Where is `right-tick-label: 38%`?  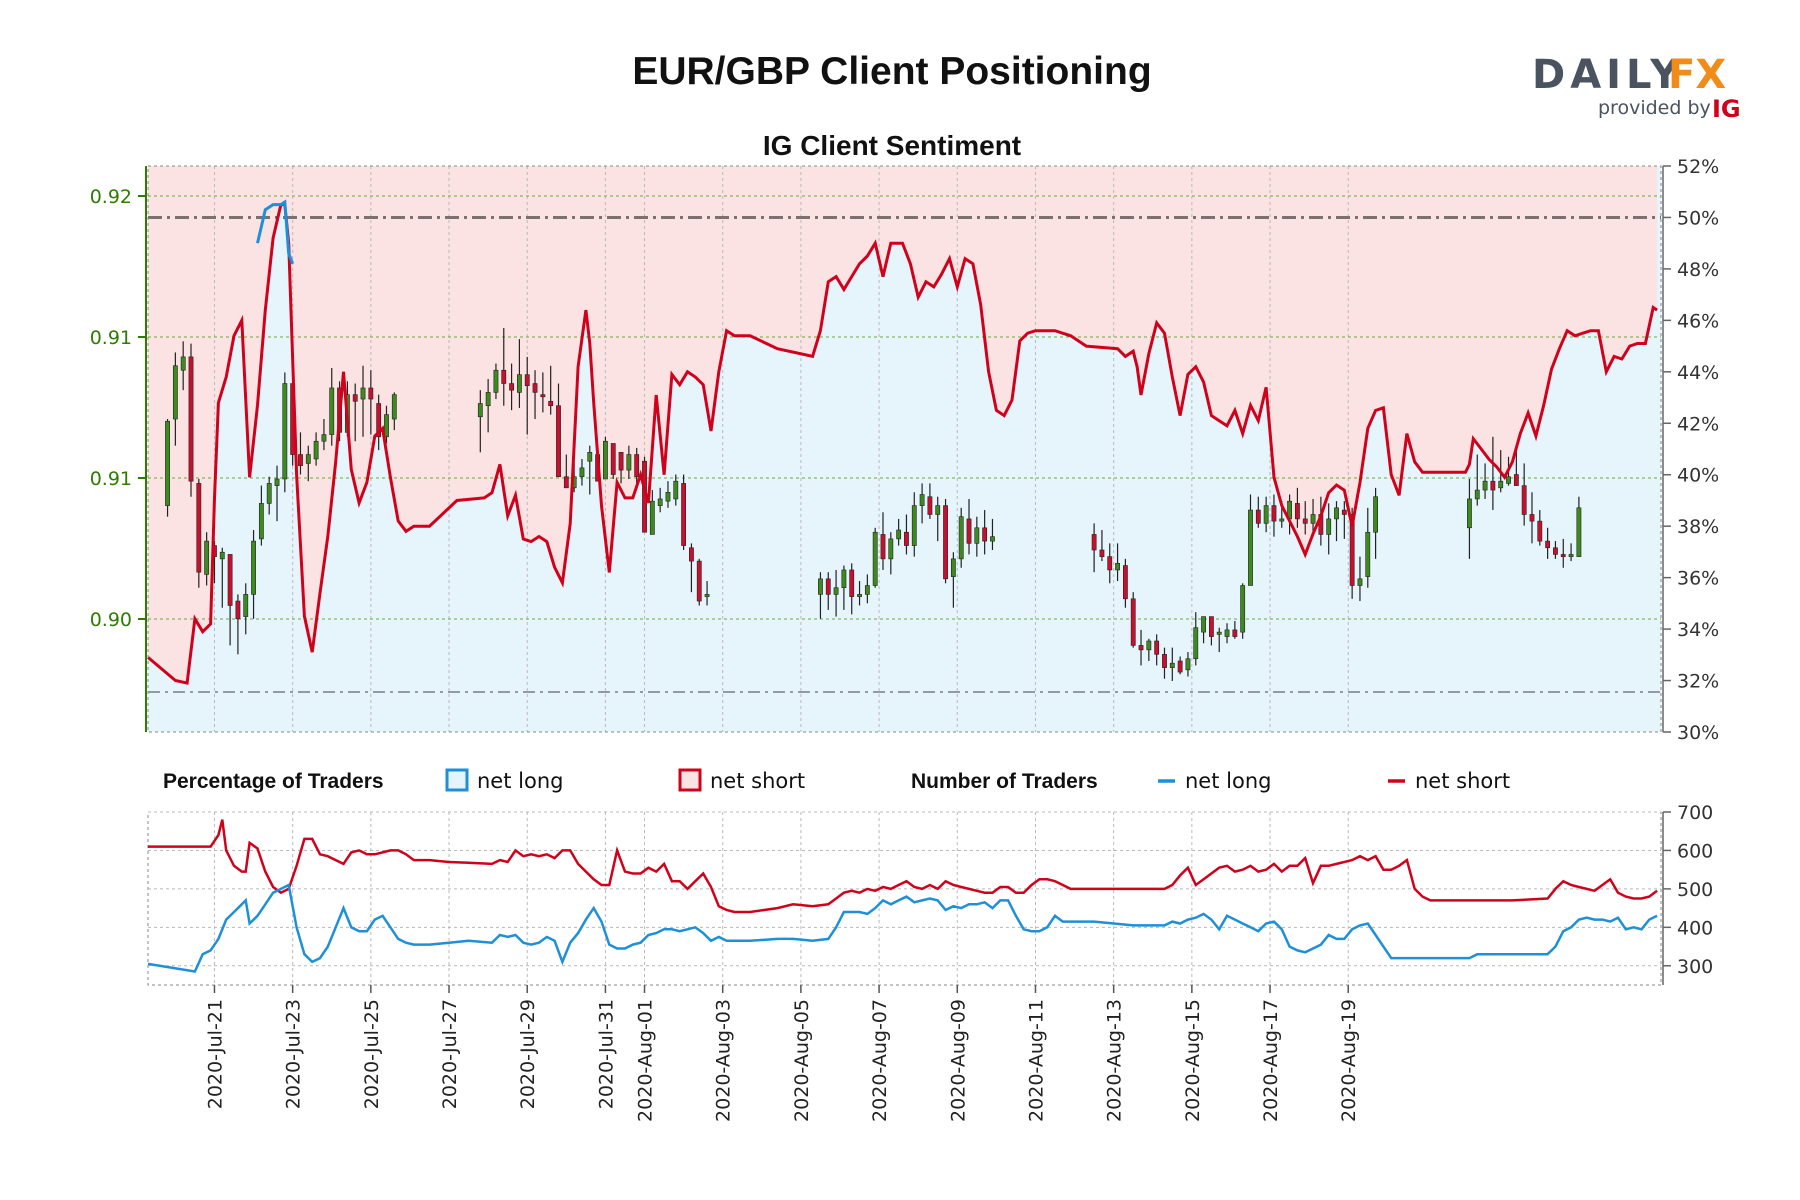 right-tick-label: 38% is located at coordinates (1698, 527).